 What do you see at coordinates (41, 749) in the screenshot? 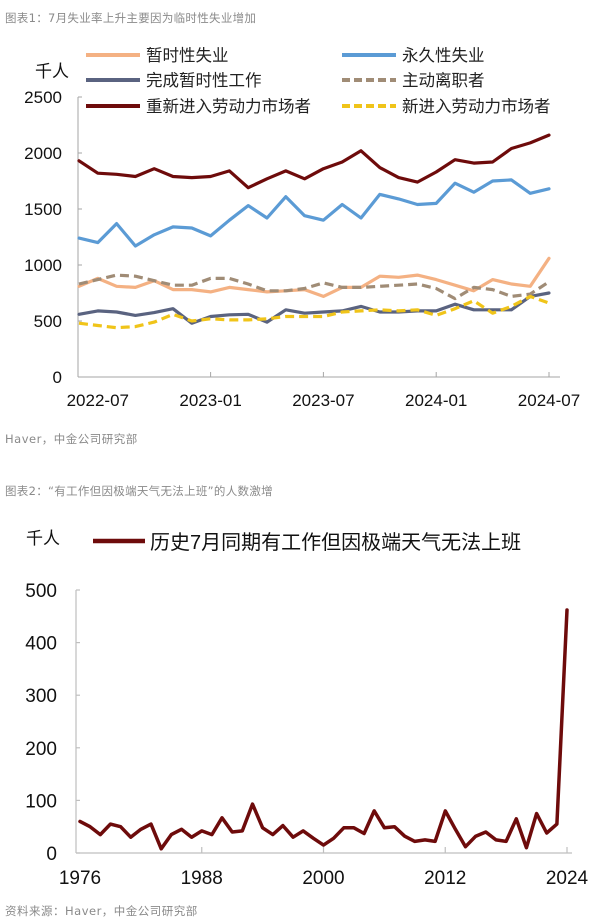
I see `y-tick-label: 200` at bounding box center [41, 749].